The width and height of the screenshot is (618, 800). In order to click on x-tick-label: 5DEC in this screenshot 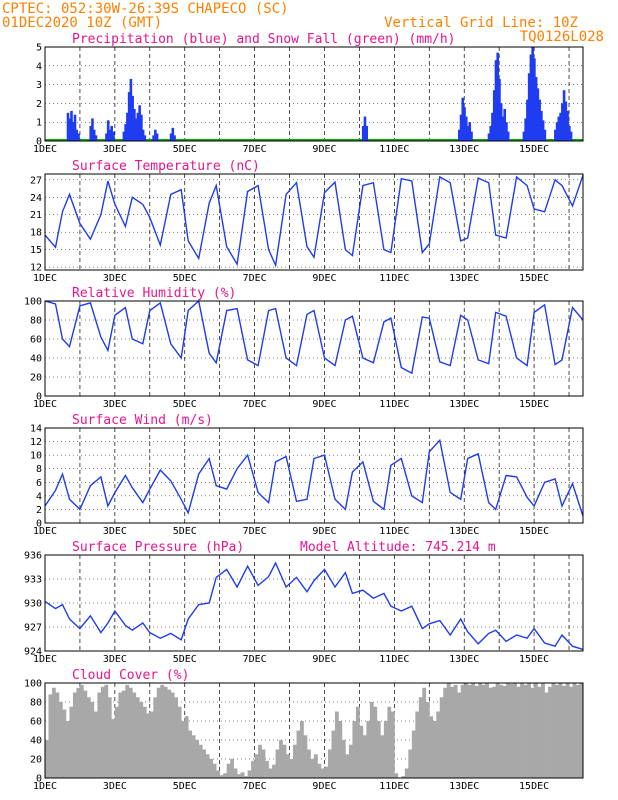, I will do `click(185, 278)`.